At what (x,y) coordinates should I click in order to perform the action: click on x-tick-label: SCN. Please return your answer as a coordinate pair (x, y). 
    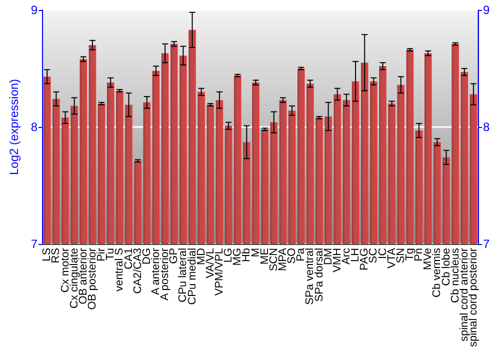
    Looking at the image, I should click on (274, 260).